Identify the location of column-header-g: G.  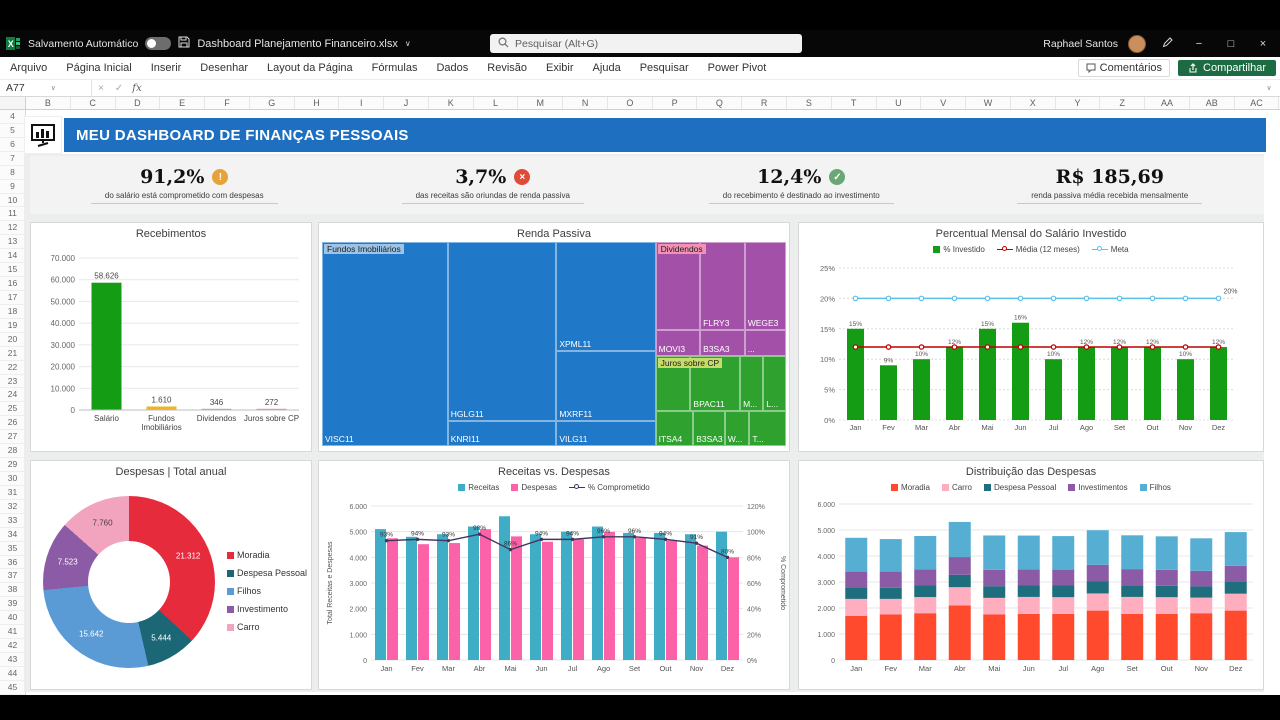
(272, 103).